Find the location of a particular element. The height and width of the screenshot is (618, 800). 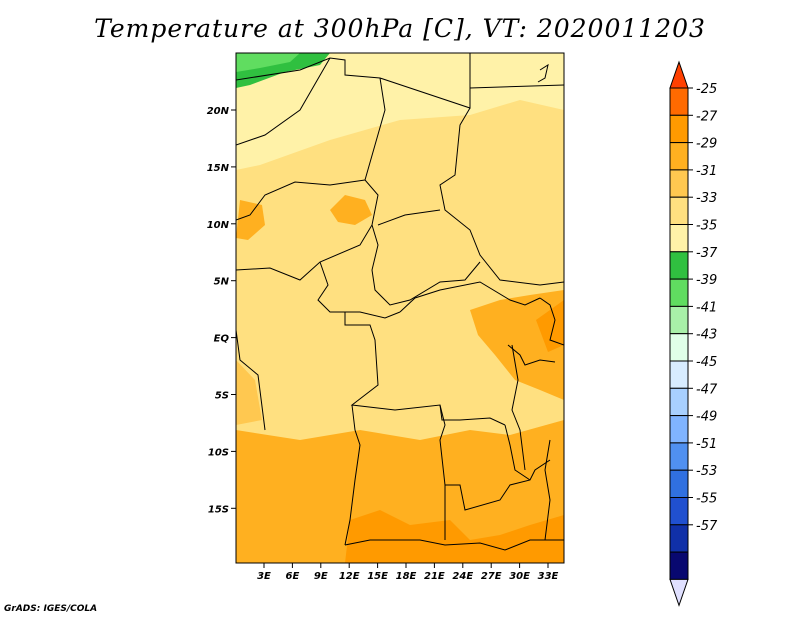

lon-tick-label: 21E is located at coordinates (434, 576).